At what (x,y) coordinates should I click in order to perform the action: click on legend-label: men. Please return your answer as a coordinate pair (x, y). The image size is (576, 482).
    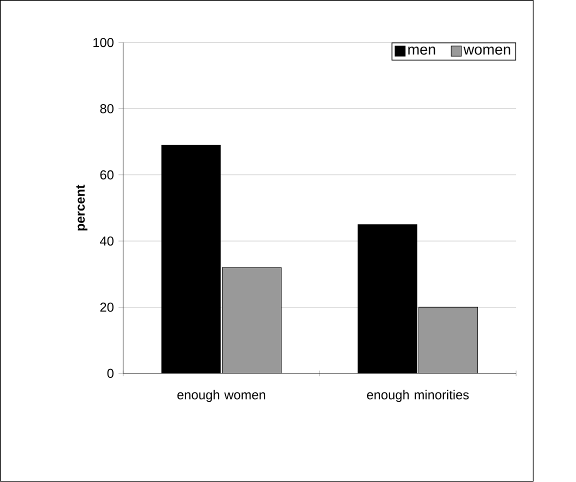
    Looking at the image, I should click on (422, 50).